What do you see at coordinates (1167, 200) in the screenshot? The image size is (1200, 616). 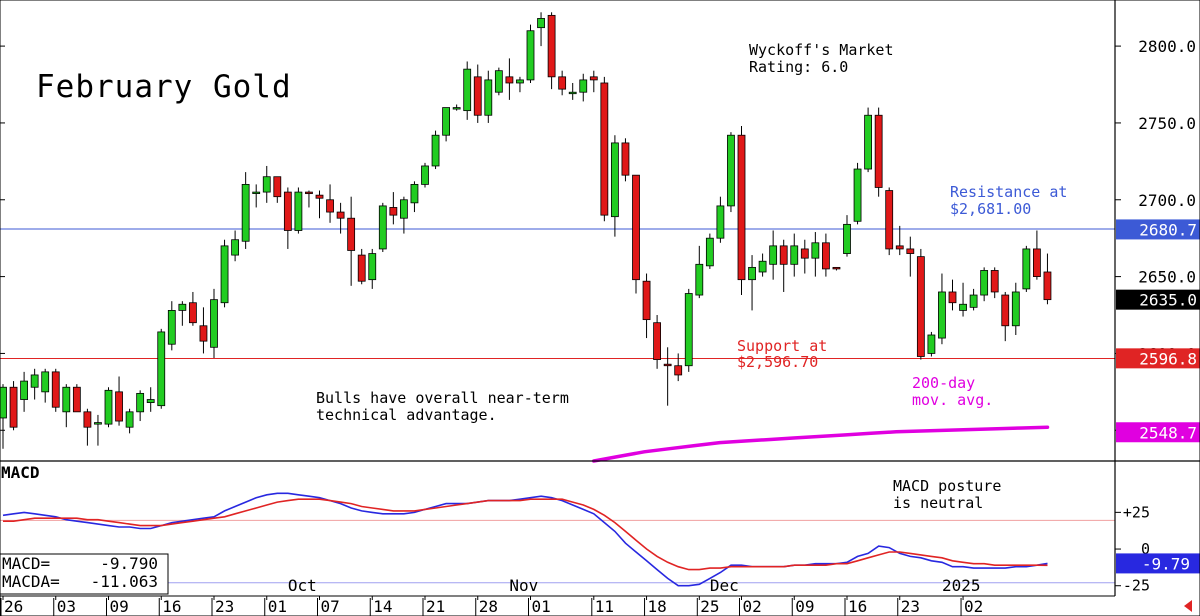 I see `price-tick-label: 2700.0` at bounding box center [1167, 200].